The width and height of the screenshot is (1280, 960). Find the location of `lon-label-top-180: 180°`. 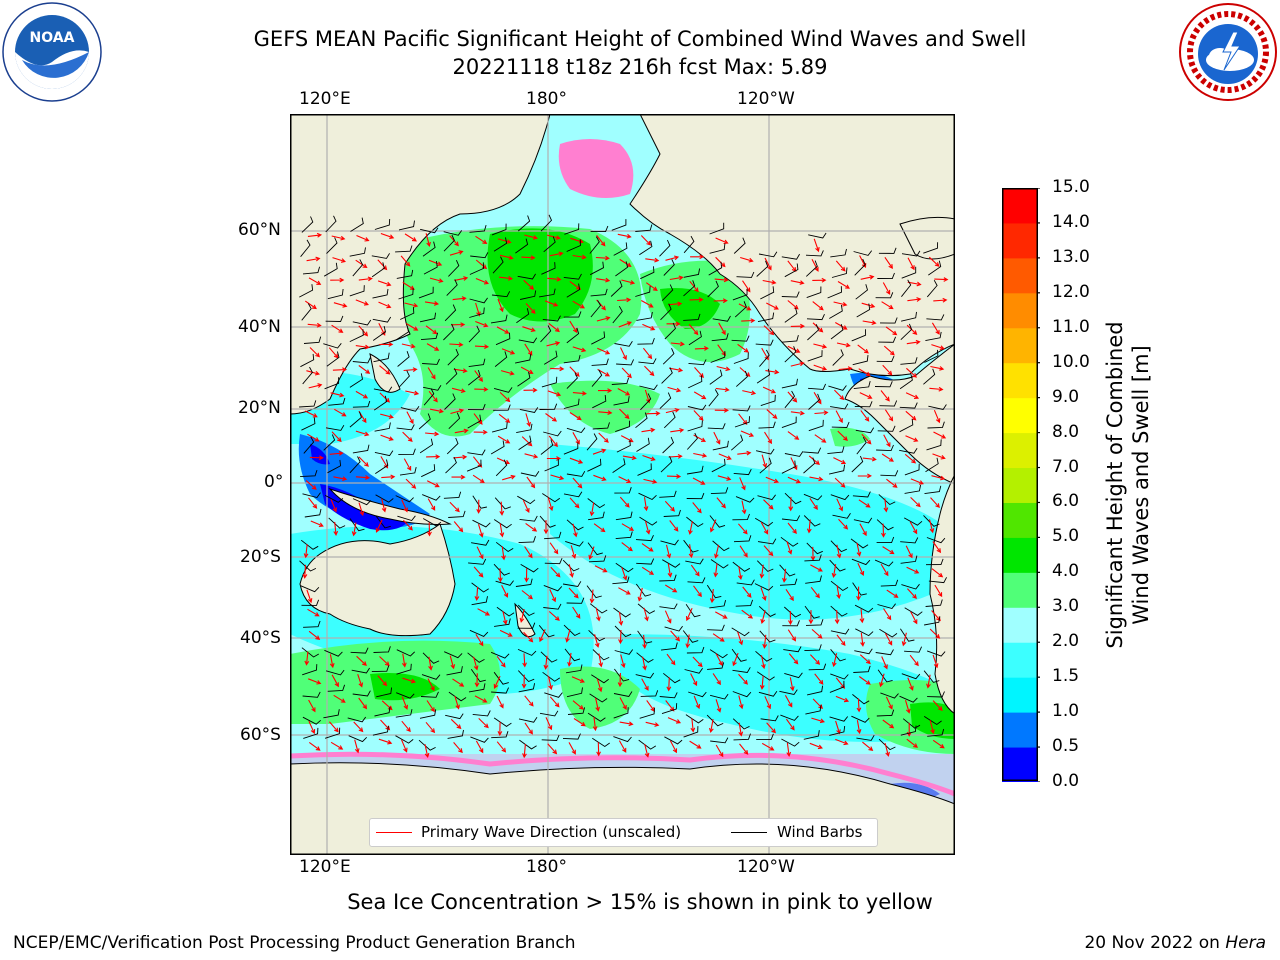

lon-label-top-180: 180° is located at coordinates (546, 99).